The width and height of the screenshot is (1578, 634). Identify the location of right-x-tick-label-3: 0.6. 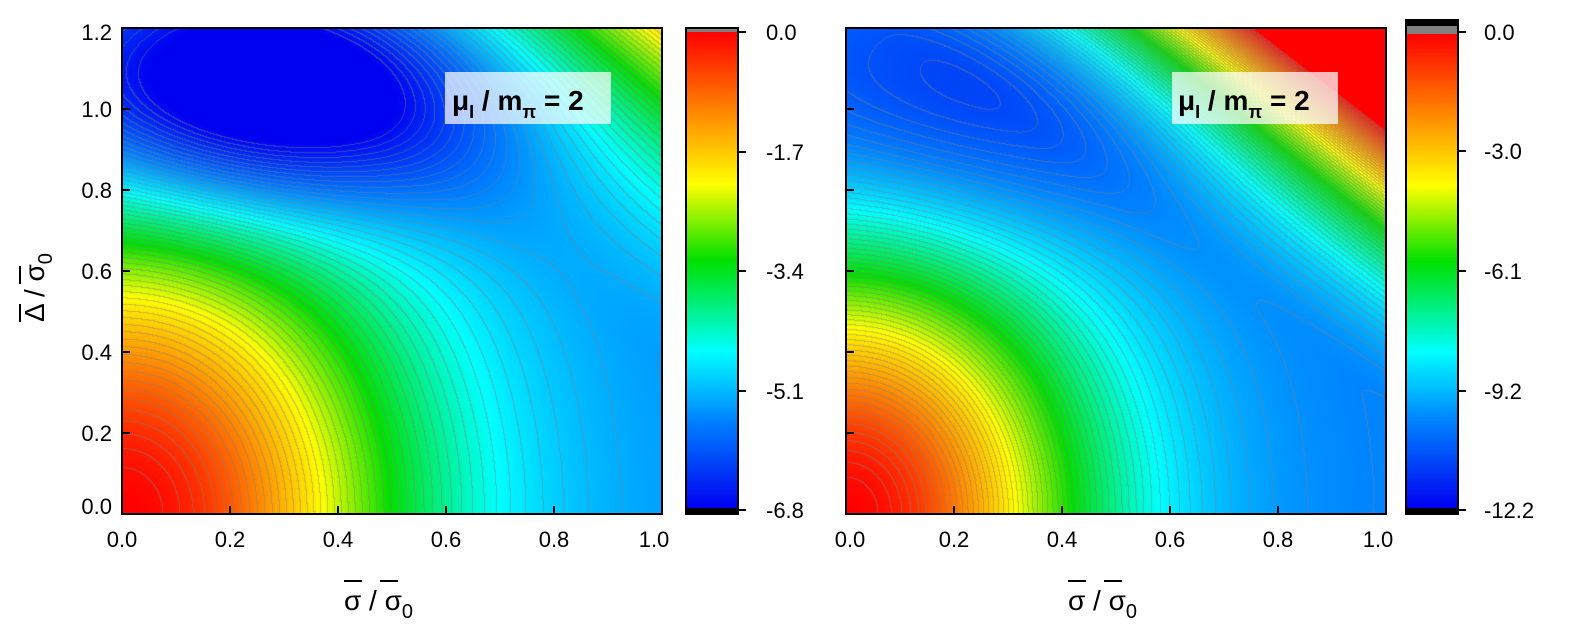
(1170, 539).